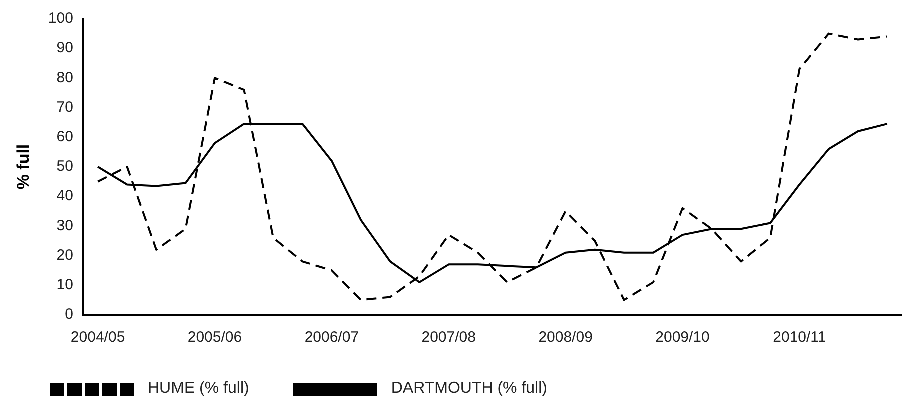 This screenshot has height=419, width=908. What do you see at coordinates (683, 337) in the screenshot?
I see `x-tick-label: 2009/10` at bounding box center [683, 337].